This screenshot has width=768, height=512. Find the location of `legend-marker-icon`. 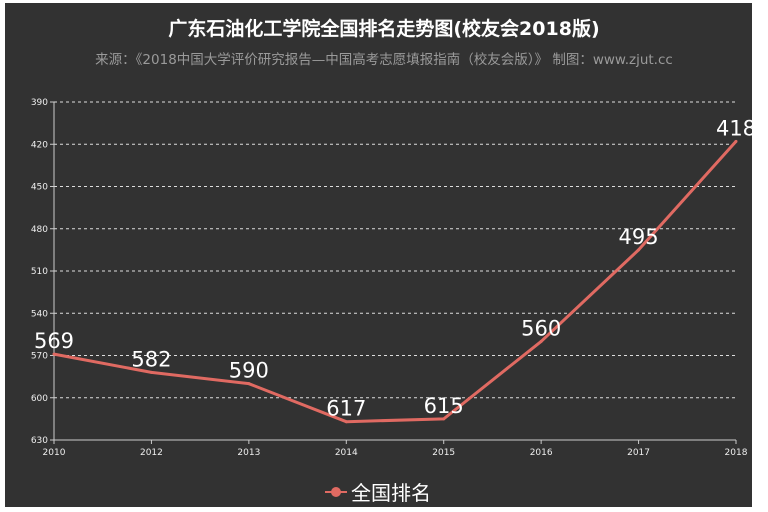

legend-marker-icon is located at coordinates (336, 492).